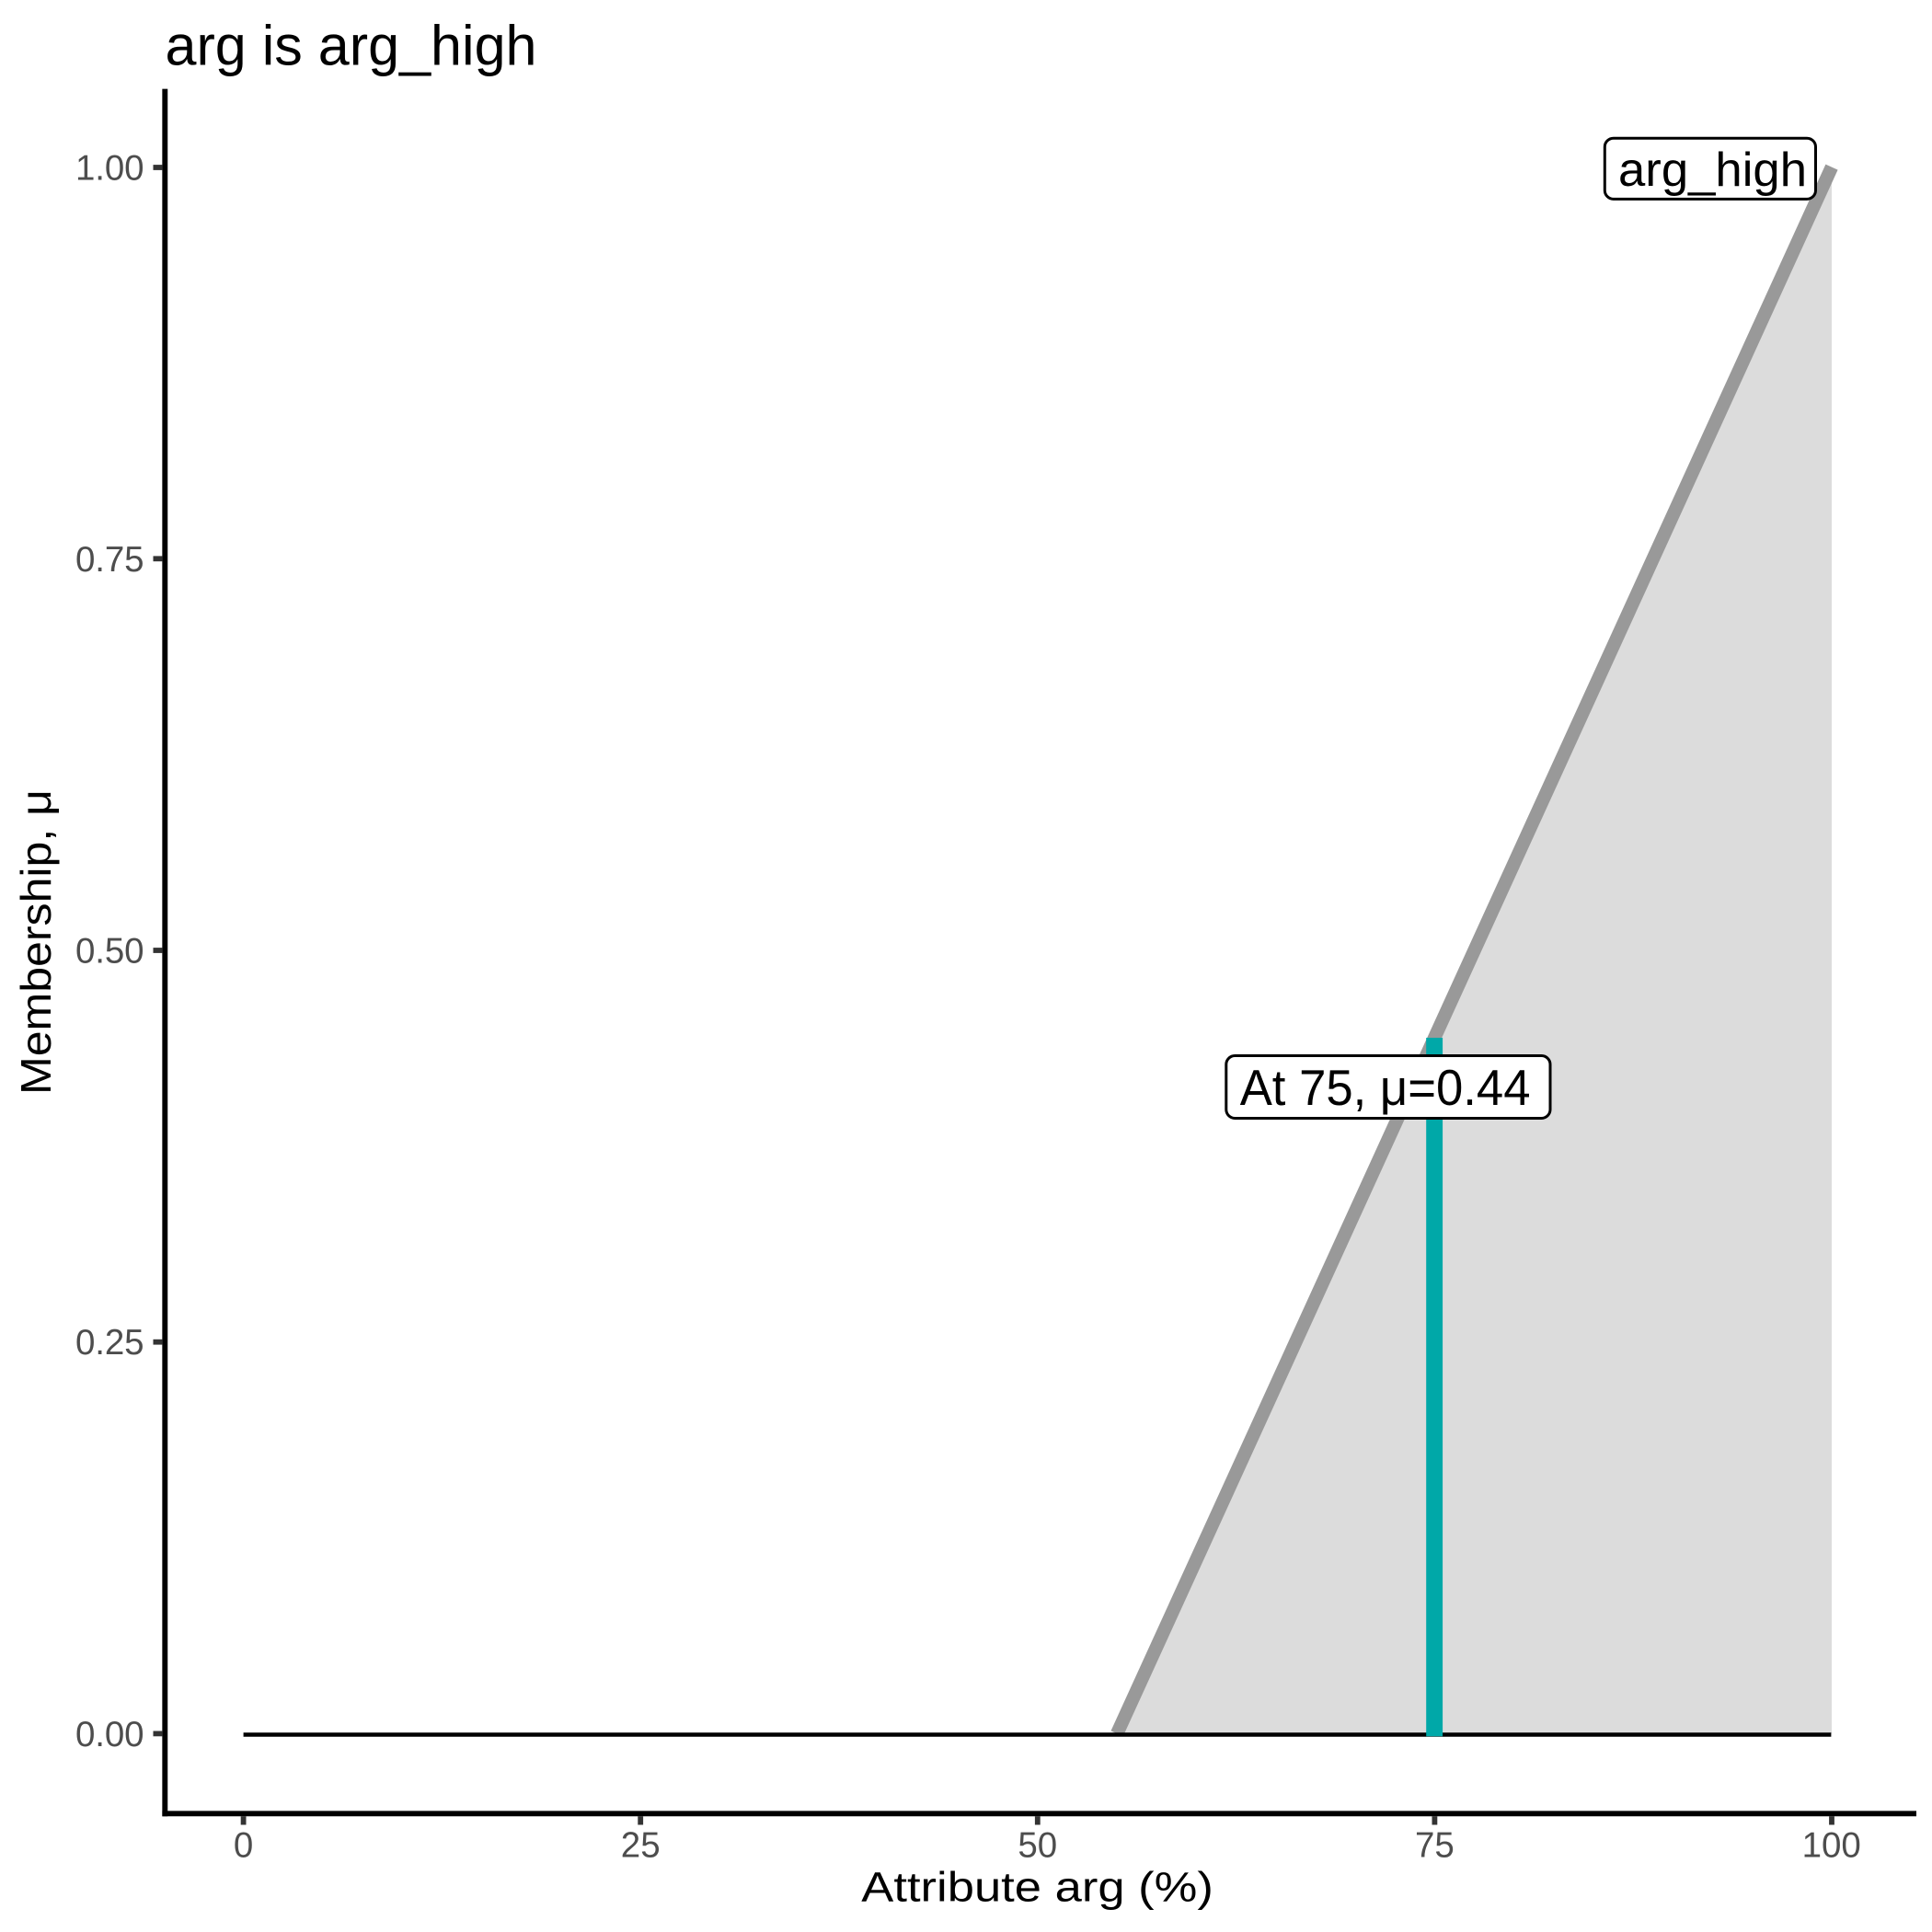  Describe the element at coordinates (351, 45) in the screenshot. I see `svg-text: arg is arg_high` at that location.